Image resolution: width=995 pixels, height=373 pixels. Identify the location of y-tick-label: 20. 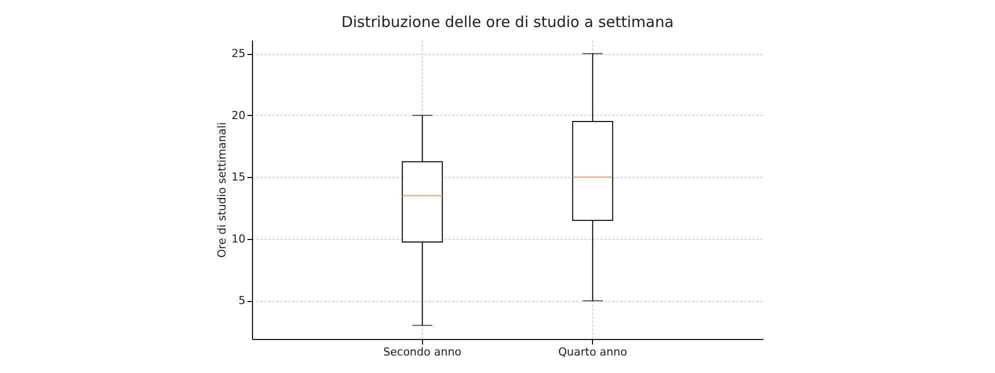
(239, 115).